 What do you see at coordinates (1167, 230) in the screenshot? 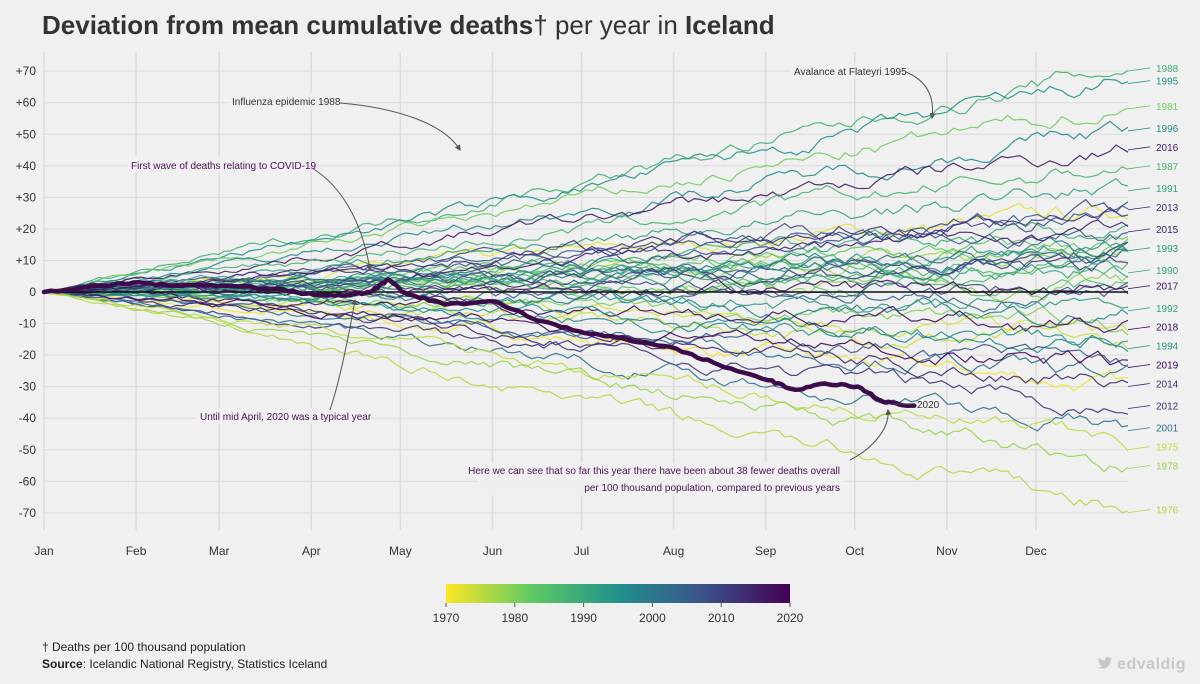
I see `end-label-2015: 2015` at bounding box center [1167, 230].